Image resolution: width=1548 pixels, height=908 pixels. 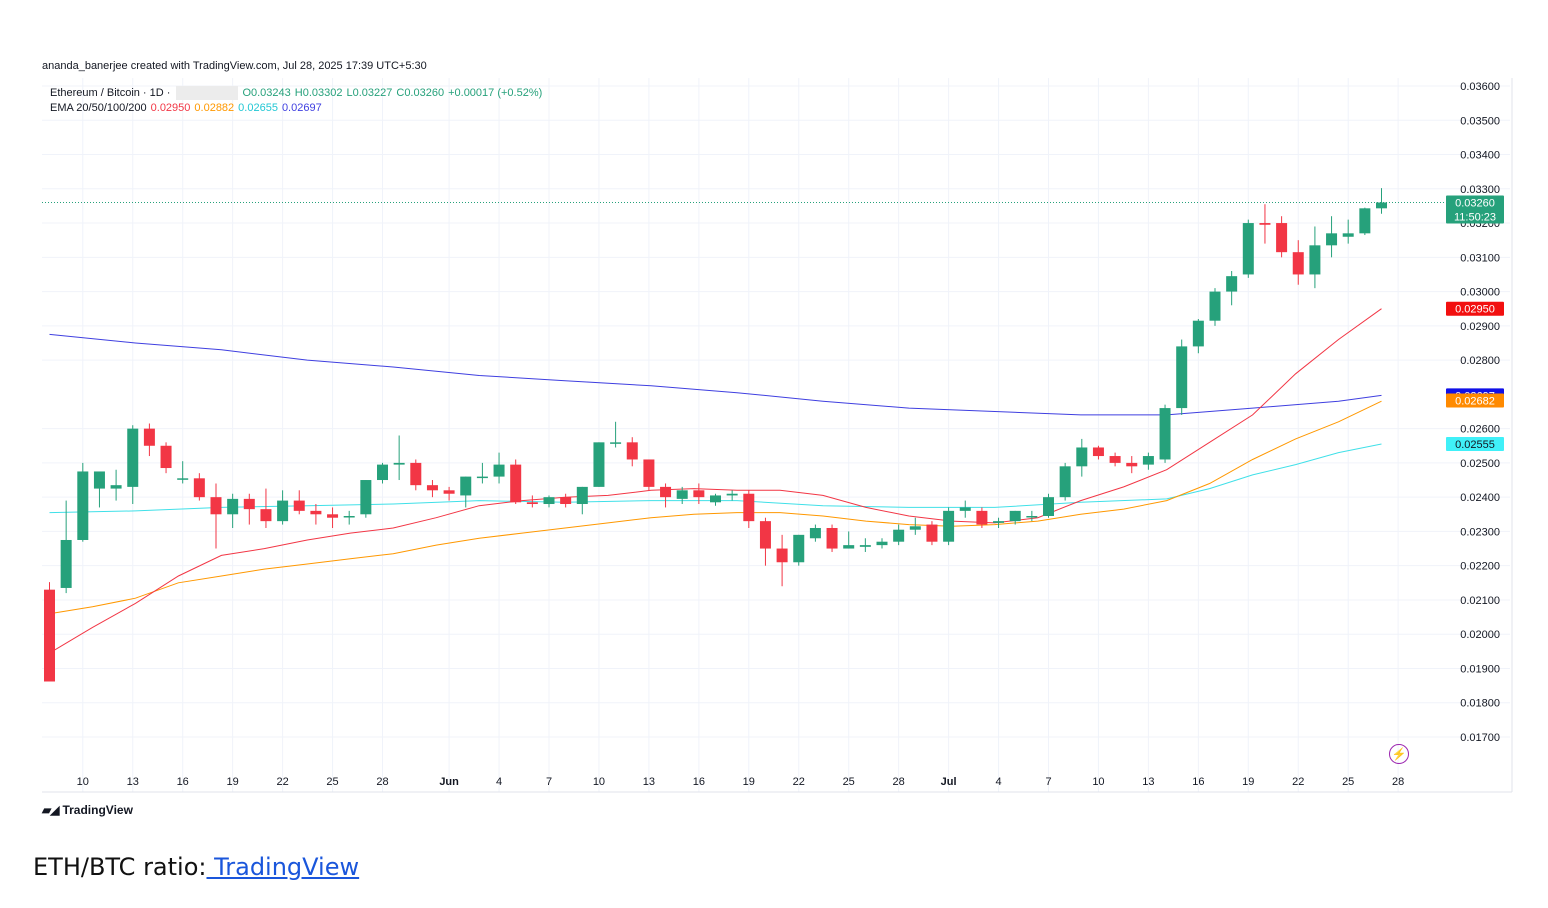 What do you see at coordinates (1475, 203) in the screenshot?
I see `last-price-tag-text: 0.03260` at bounding box center [1475, 203].